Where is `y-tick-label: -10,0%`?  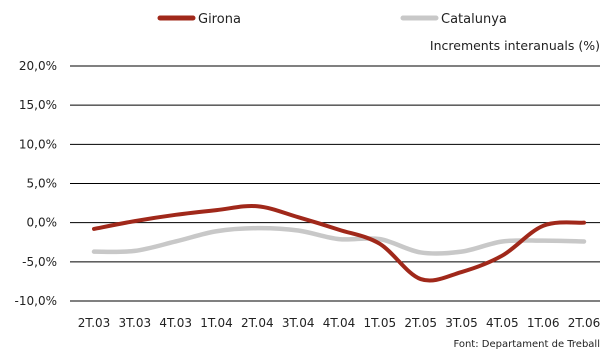 y-tick-label: -10,0% is located at coordinates (36, 301).